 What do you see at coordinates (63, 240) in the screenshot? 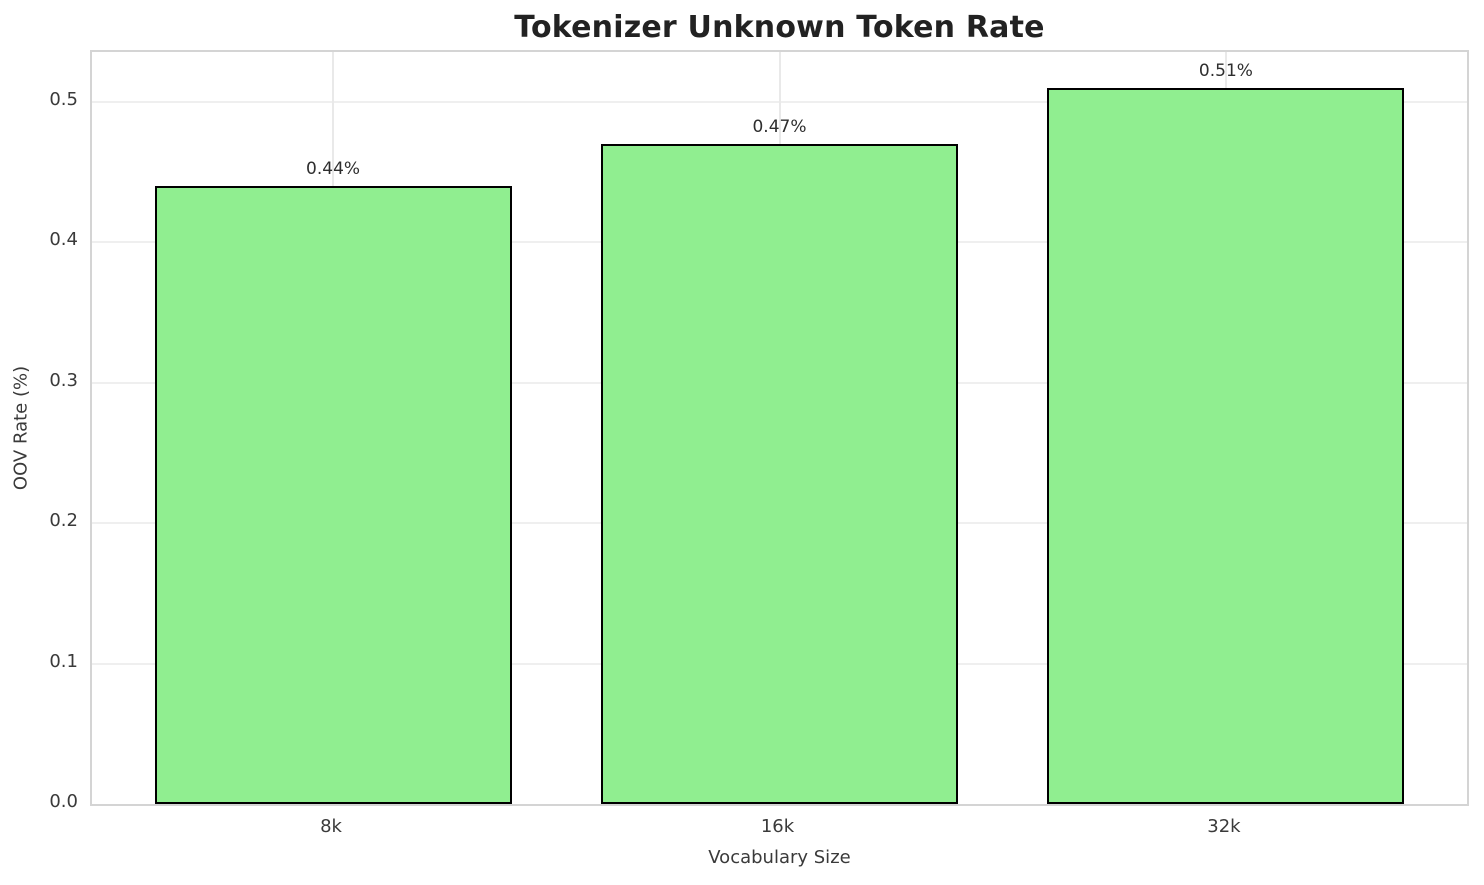
I see `y-tick-label: 0.4` at bounding box center [63, 240].